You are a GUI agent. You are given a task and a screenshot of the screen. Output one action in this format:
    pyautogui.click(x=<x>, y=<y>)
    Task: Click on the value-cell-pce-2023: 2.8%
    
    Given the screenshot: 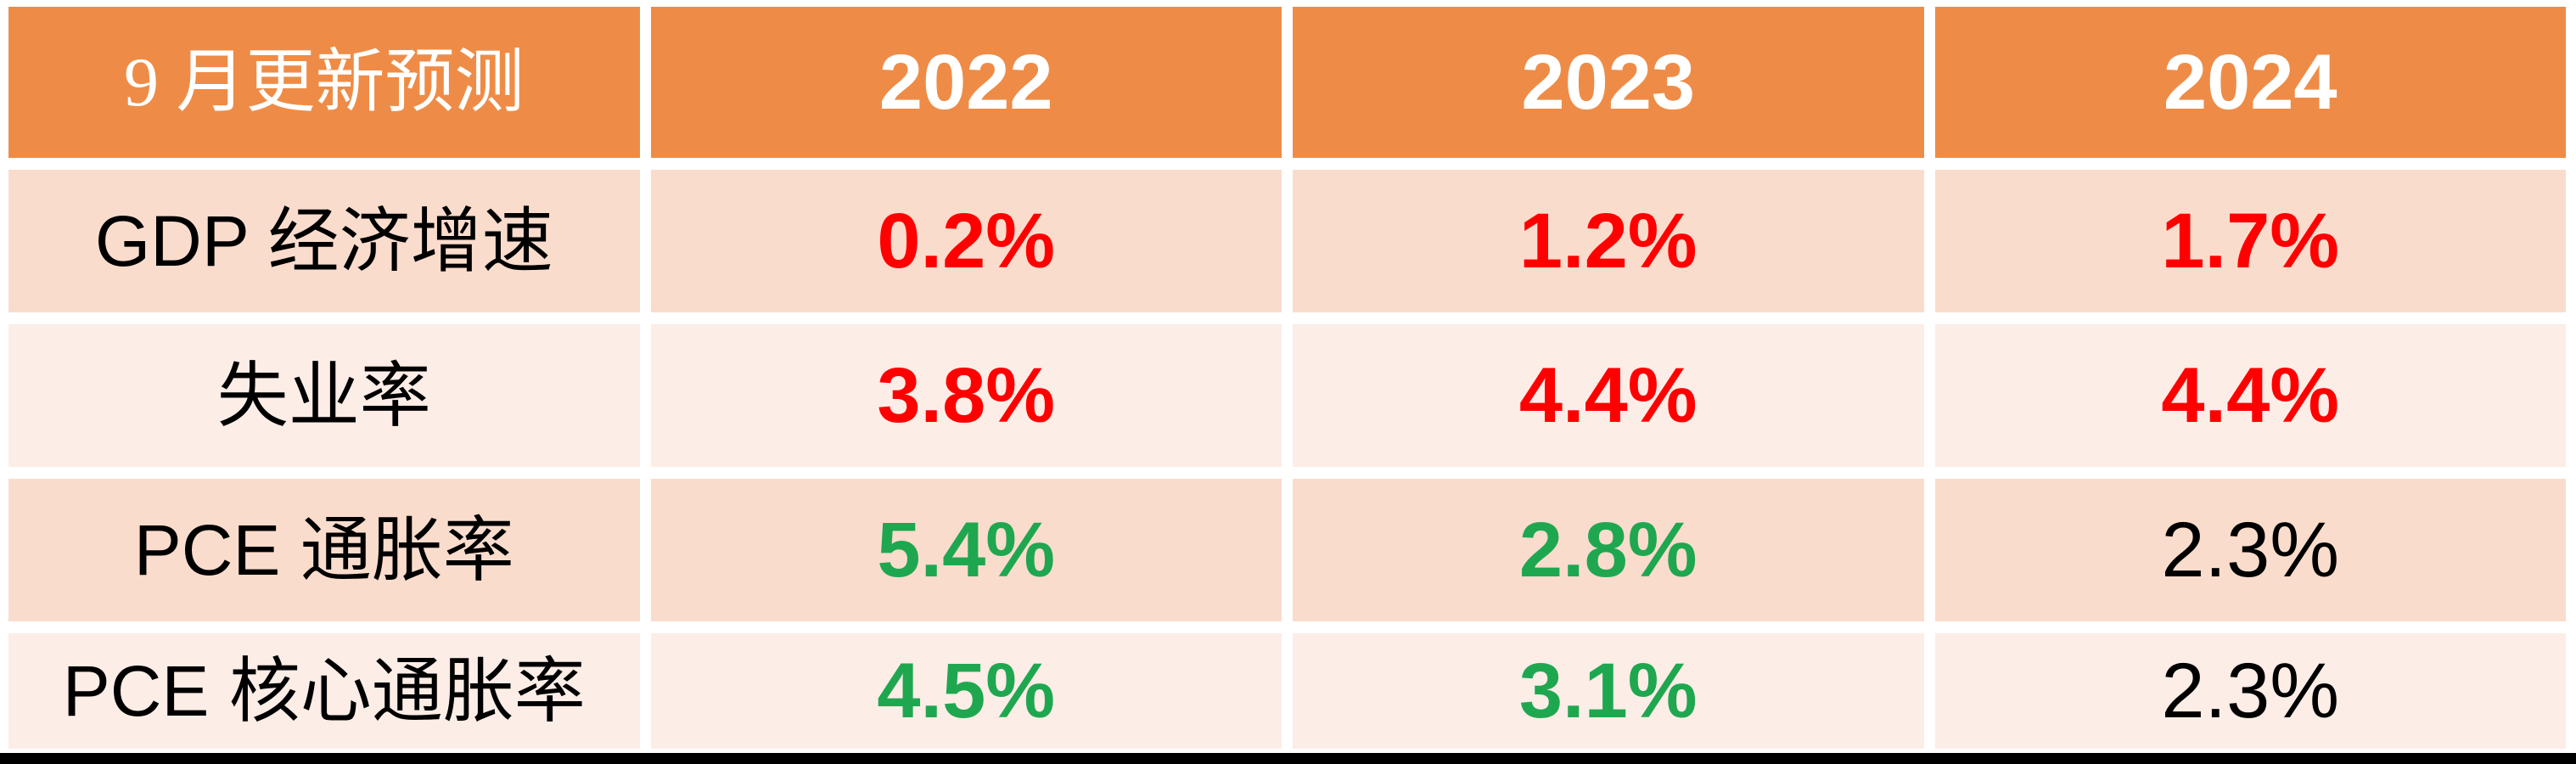 What is the action you would take?
    pyautogui.click(x=1608, y=550)
    